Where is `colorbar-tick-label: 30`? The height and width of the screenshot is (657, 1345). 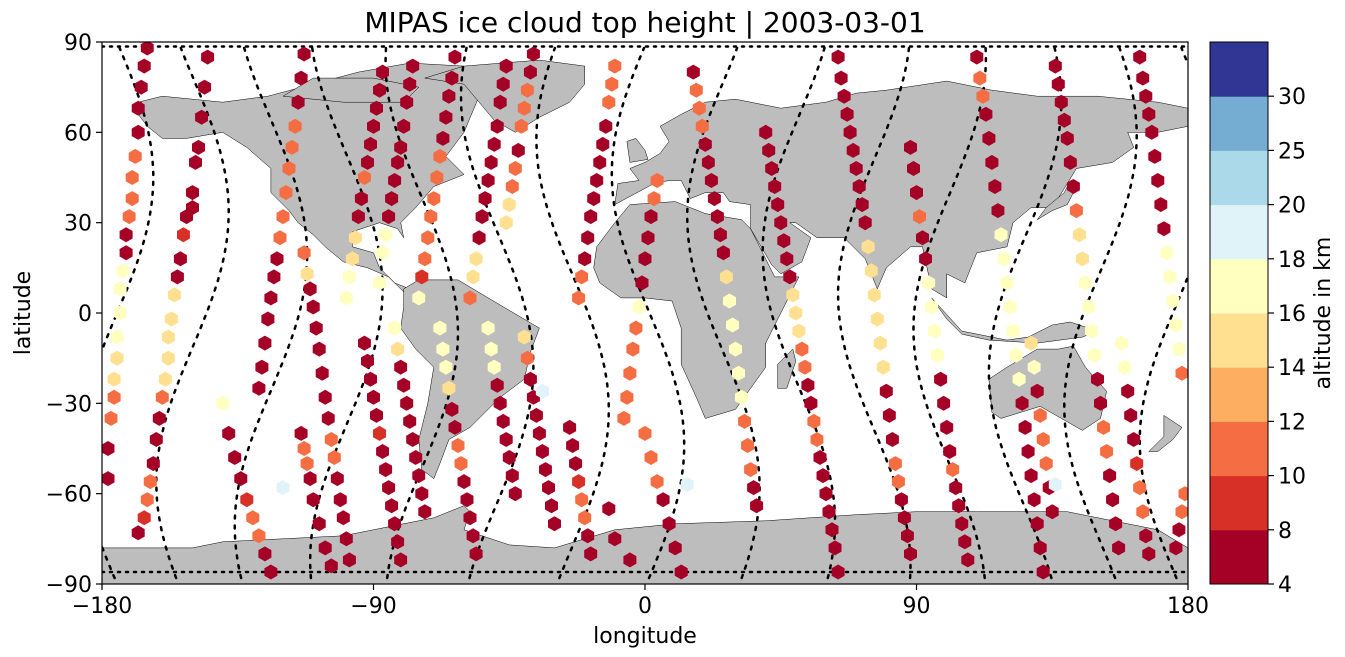
colorbar-tick-label: 30 is located at coordinates (1292, 97).